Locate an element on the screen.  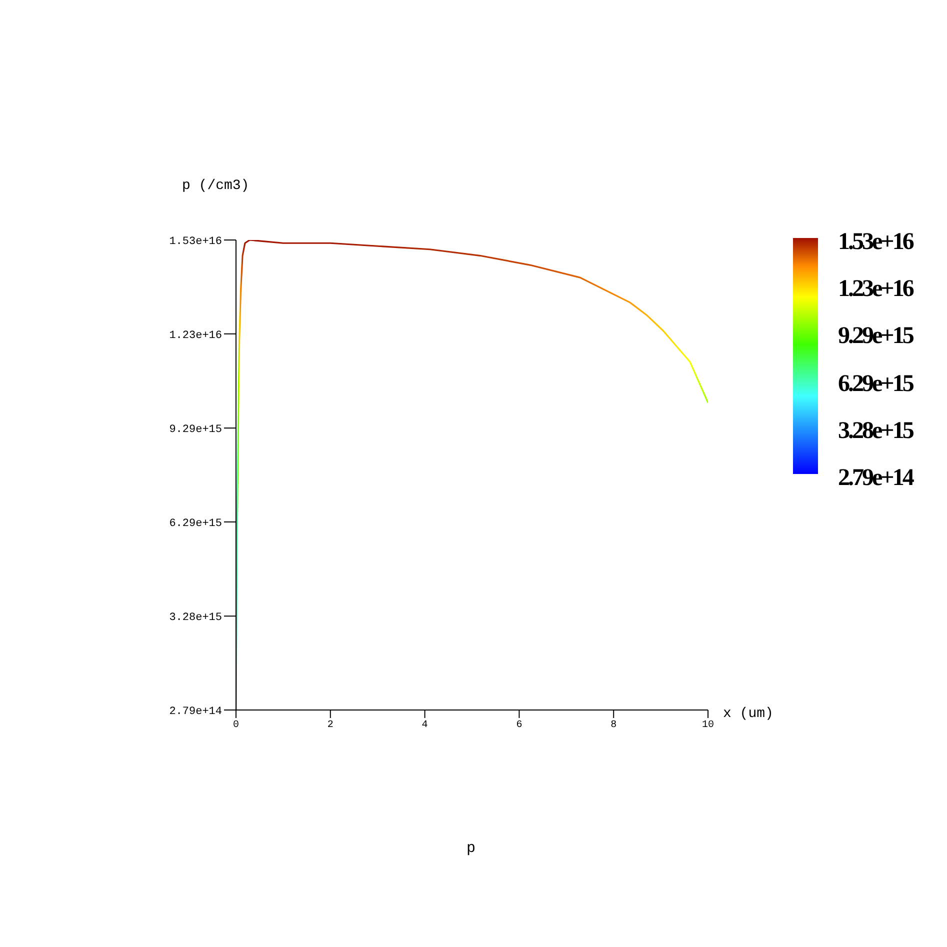
y-tick-label: 6.29e+15 is located at coordinates (195, 524).